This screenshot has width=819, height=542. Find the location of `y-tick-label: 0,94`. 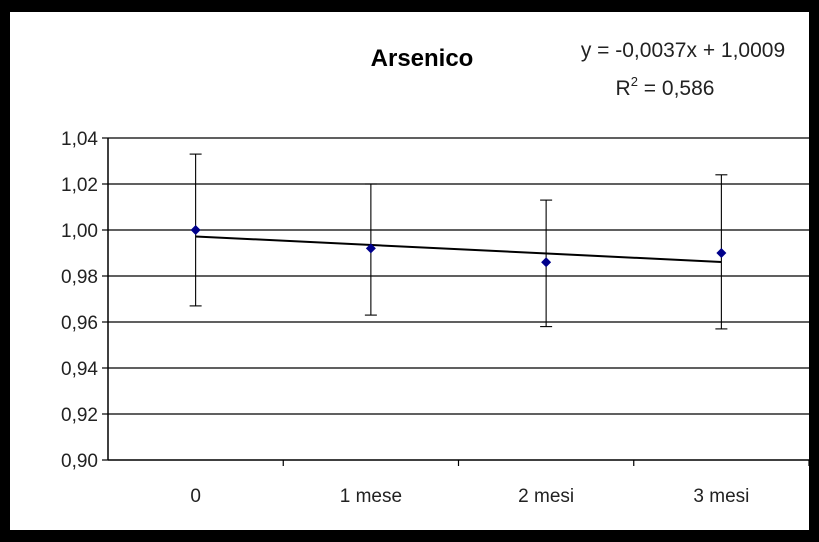

y-tick-label: 0,94 is located at coordinates (79, 369).